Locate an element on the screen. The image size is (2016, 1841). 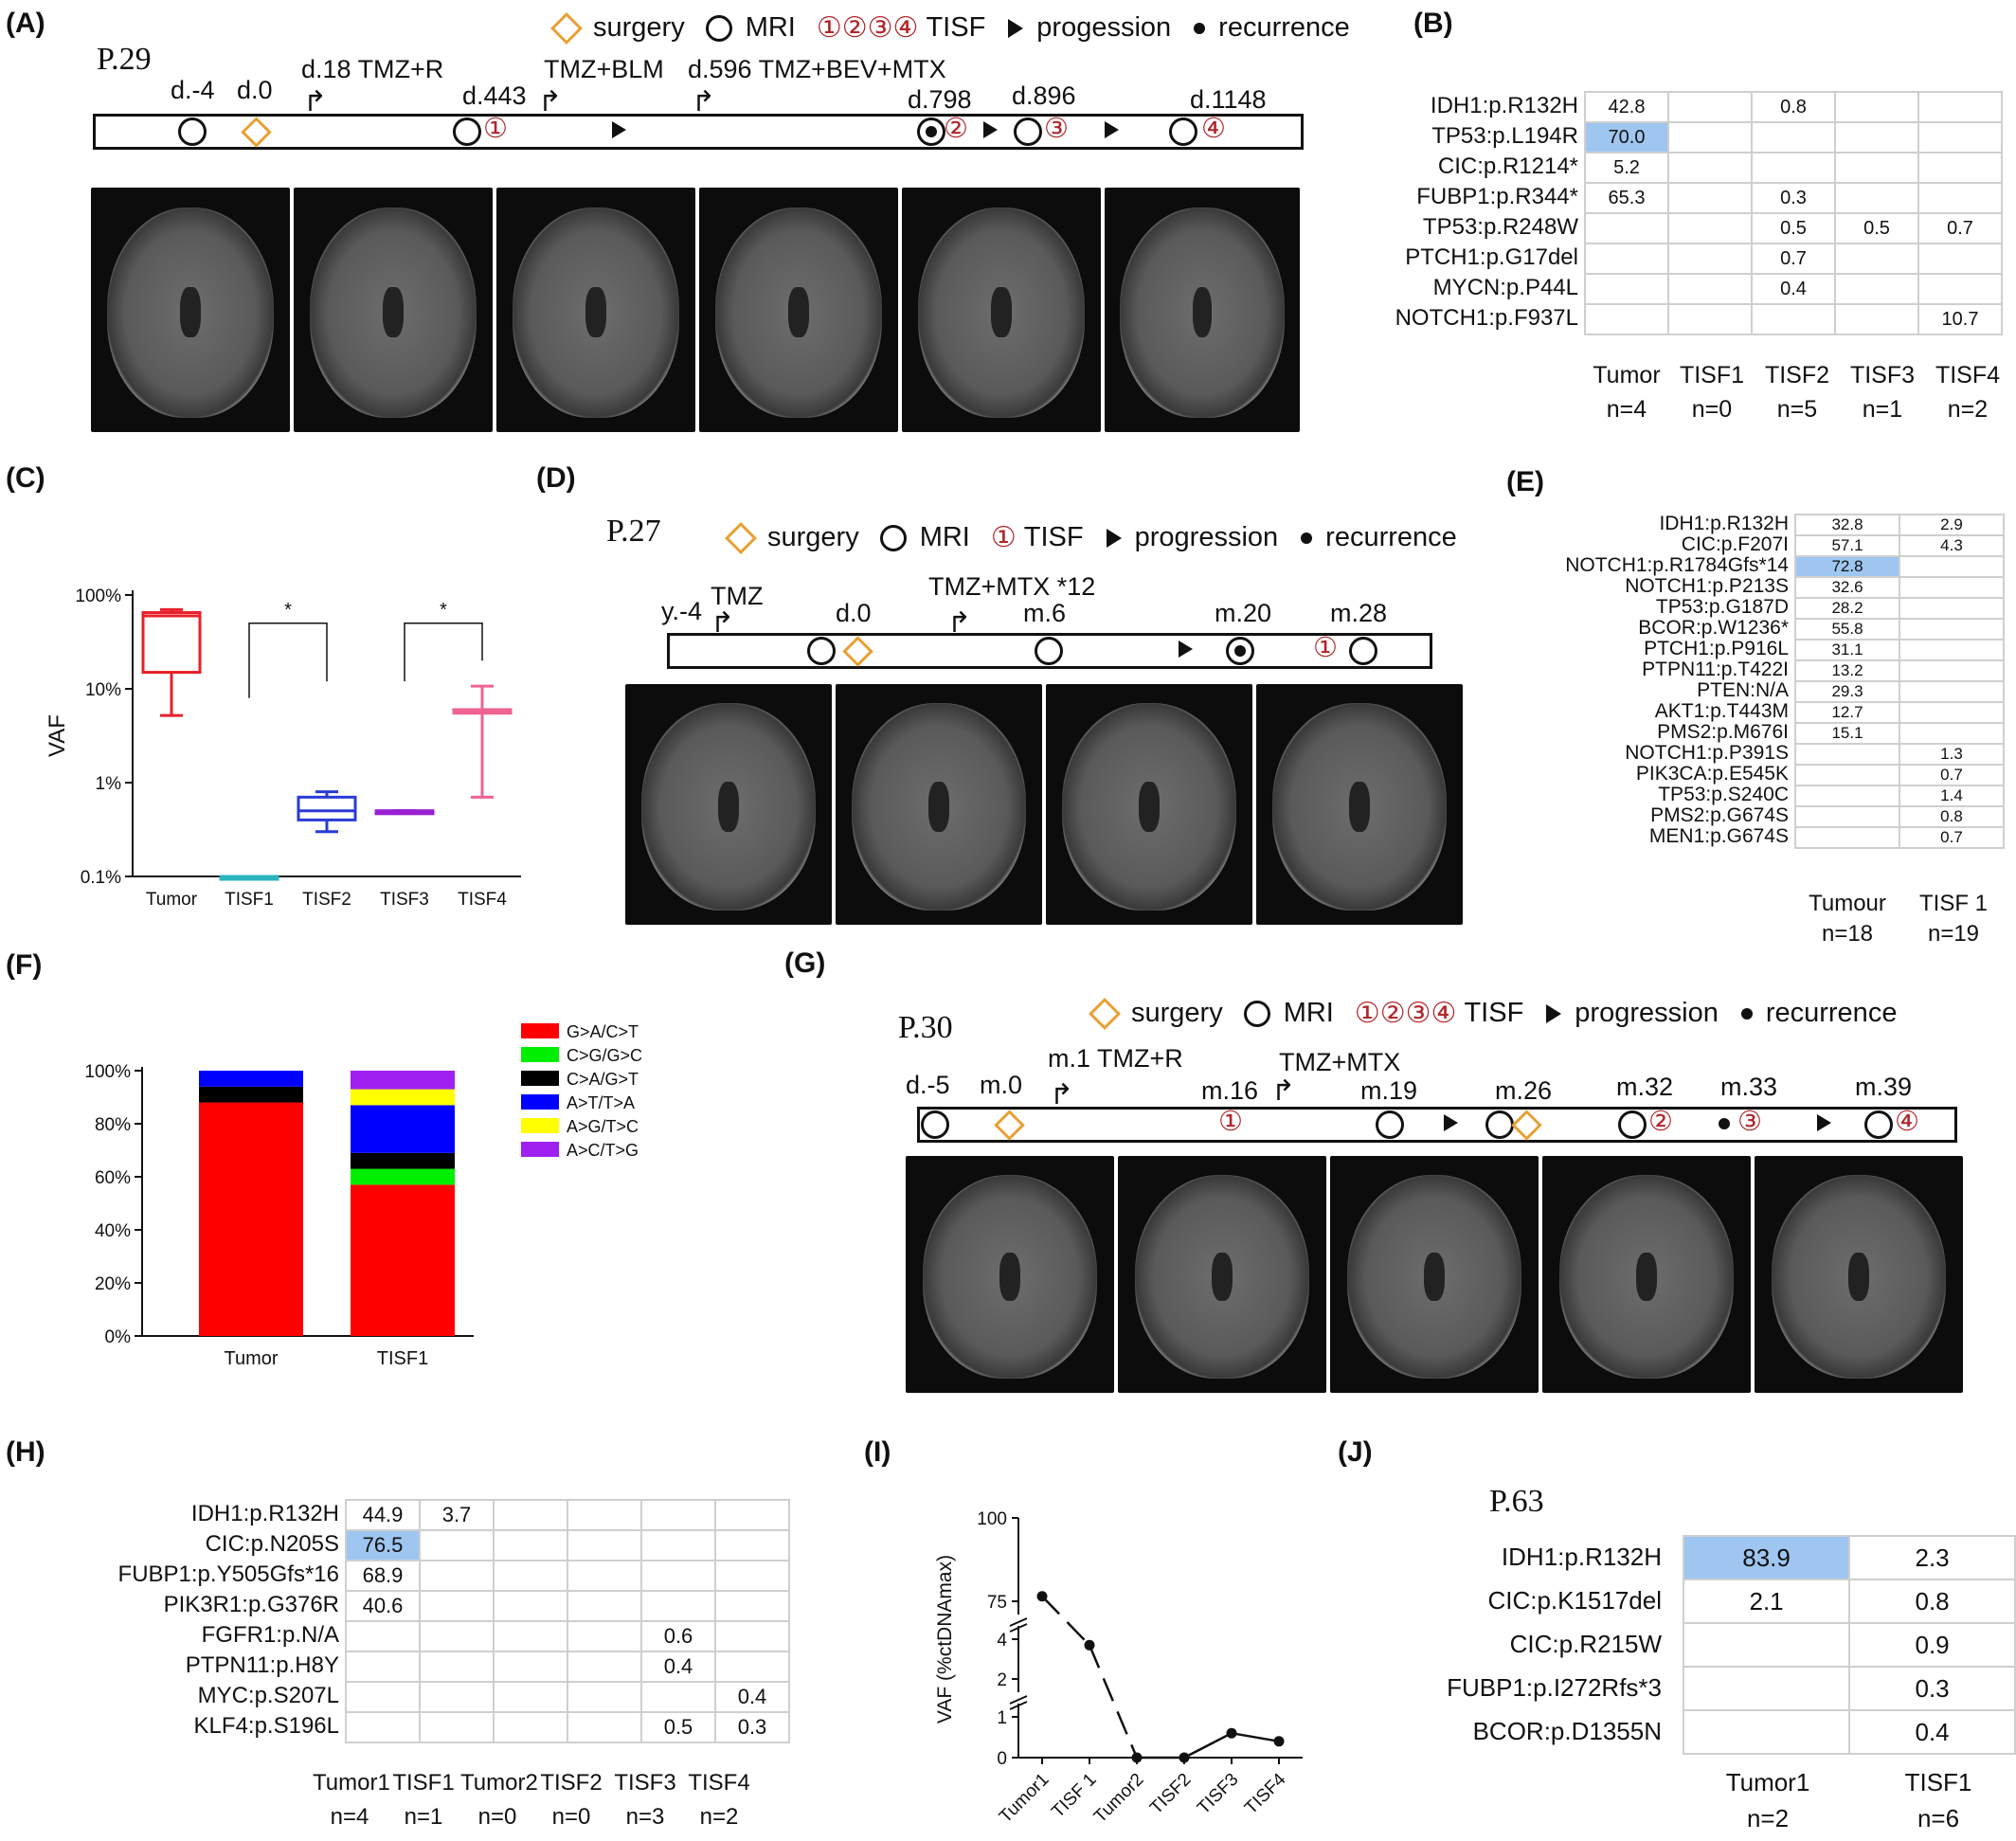
legend-mri: MRI is located at coordinates (1308, 1013).